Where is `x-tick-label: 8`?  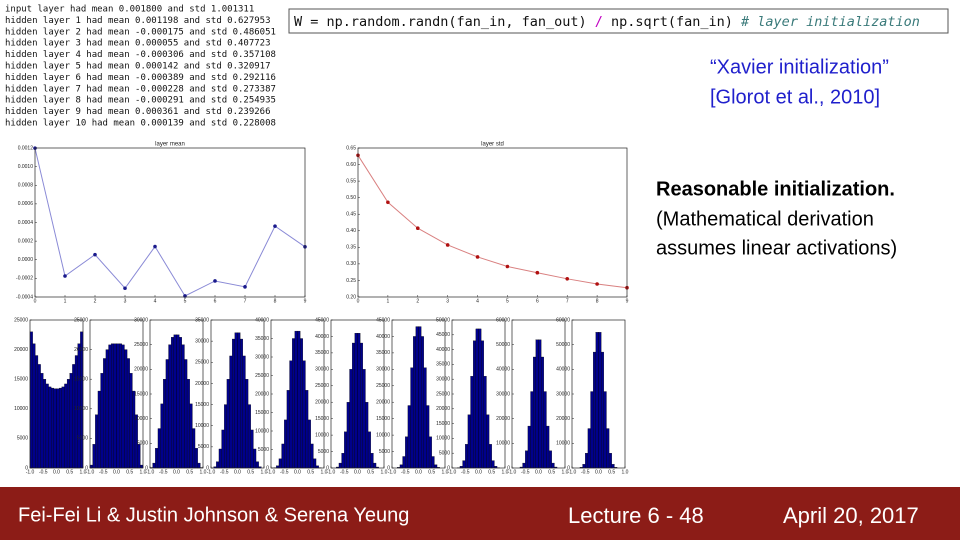
x-tick-label: 8 is located at coordinates (597, 301).